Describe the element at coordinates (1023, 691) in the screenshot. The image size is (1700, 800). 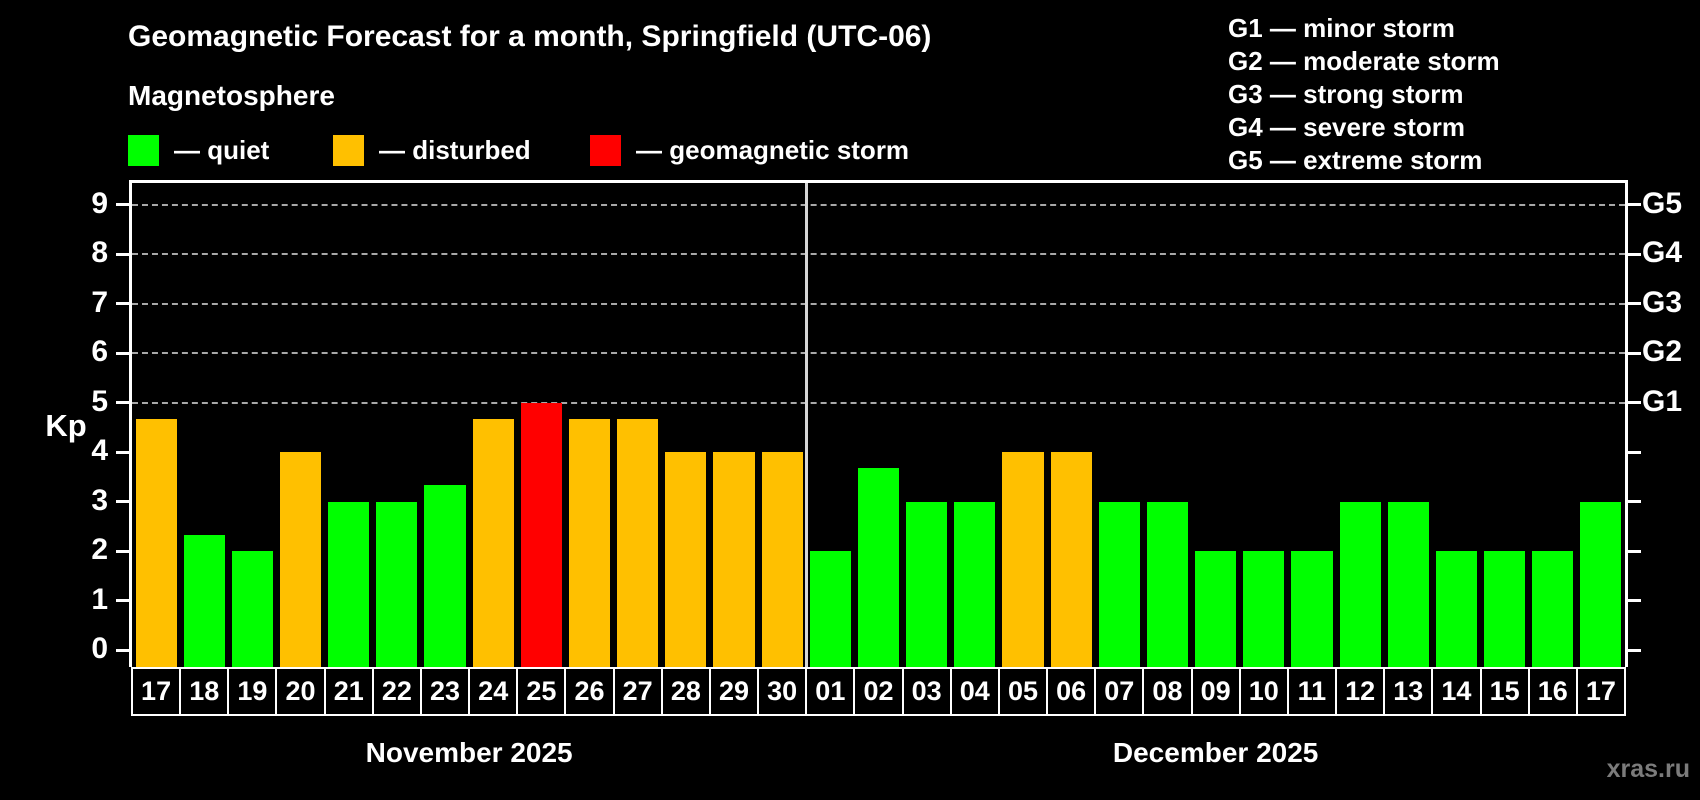
I see `day-label: 05` at that location.